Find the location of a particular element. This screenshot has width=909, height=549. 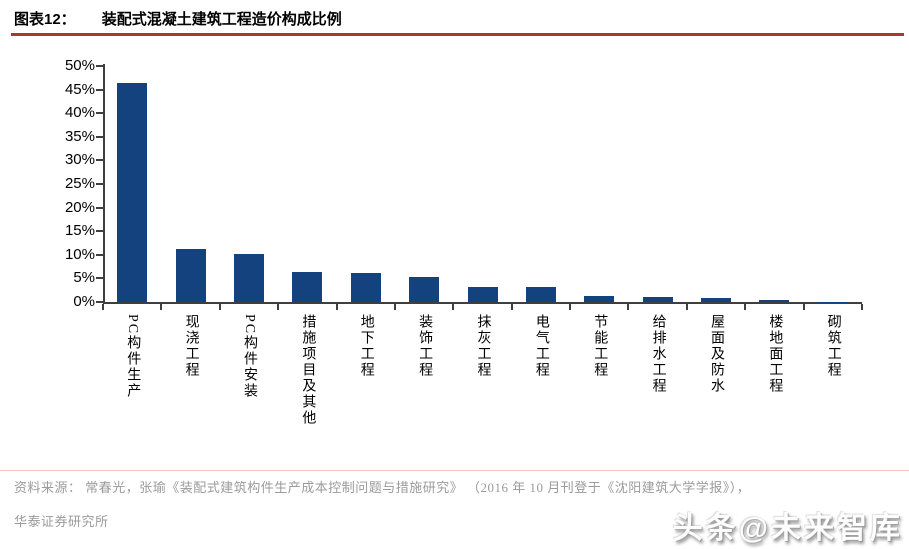

y-axis-tick-label: 0% is located at coordinates (84, 301).